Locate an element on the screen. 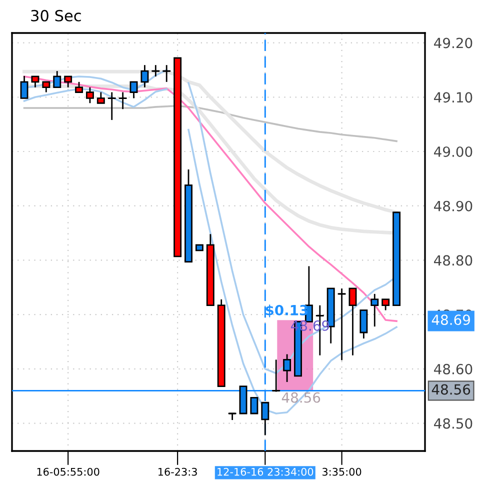 The image size is (488, 481). x-tick-label: 3:35:00 is located at coordinates (342, 472).